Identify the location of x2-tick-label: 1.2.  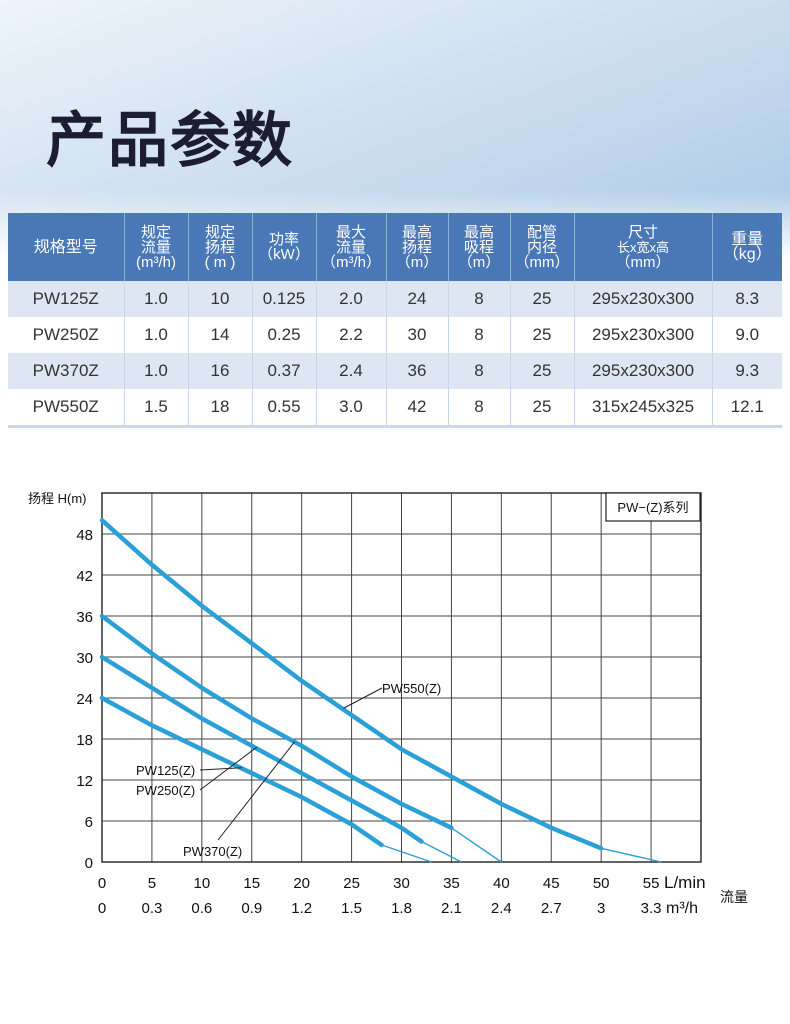
(301, 908).